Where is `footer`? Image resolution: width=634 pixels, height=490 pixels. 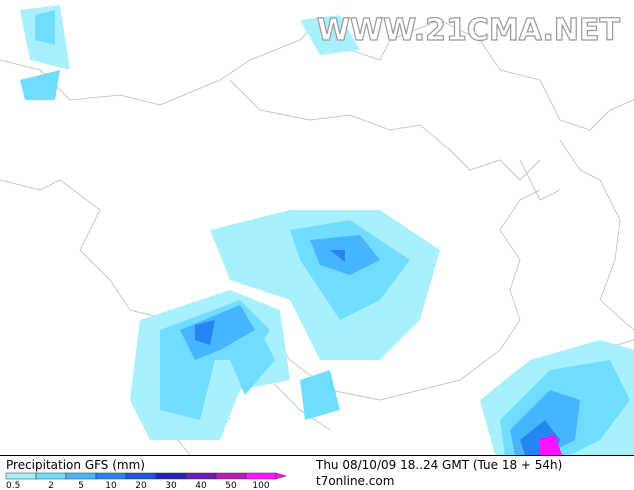
footer is located at coordinates (317, 472).